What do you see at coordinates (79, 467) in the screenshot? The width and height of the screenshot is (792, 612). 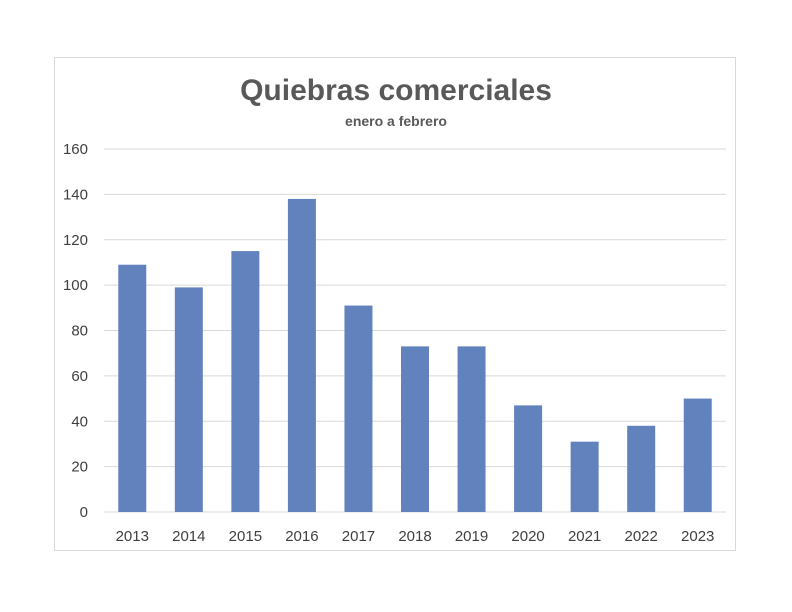 I see `y-tick-label: 20` at bounding box center [79, 467].